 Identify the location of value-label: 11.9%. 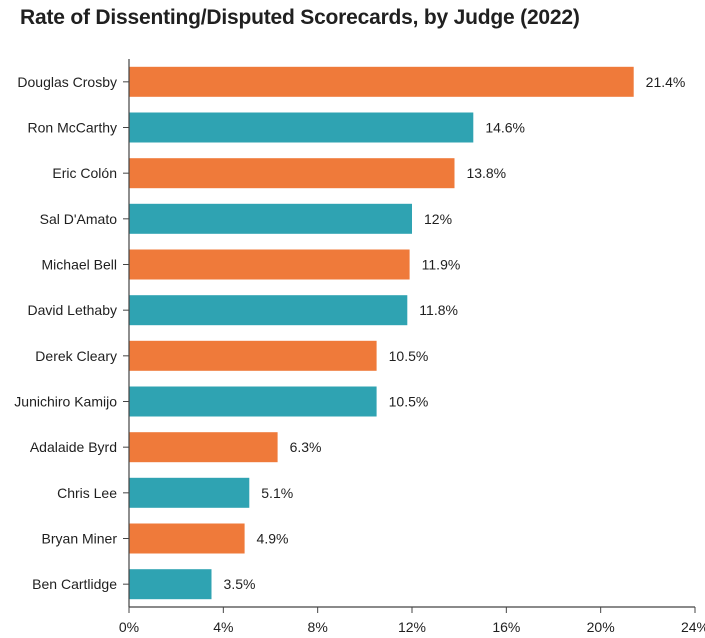
(441, 265).